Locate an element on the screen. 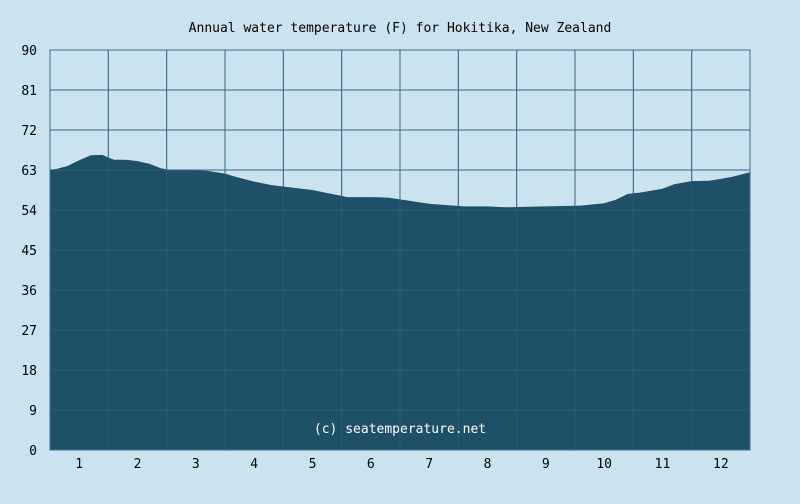 The image size is (800, 504). y-tick-label: 72 is located at coordinates (29, 131).